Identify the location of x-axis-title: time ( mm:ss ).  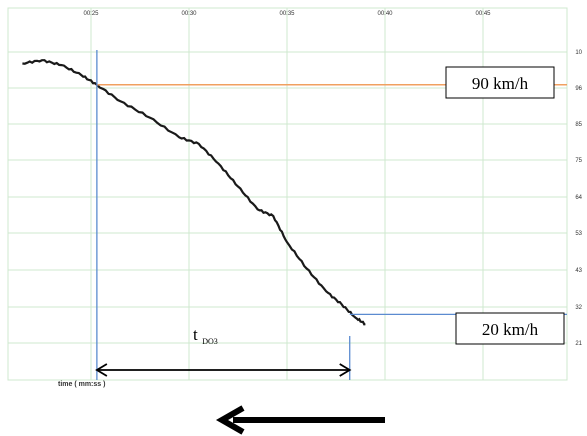
(81, 384).